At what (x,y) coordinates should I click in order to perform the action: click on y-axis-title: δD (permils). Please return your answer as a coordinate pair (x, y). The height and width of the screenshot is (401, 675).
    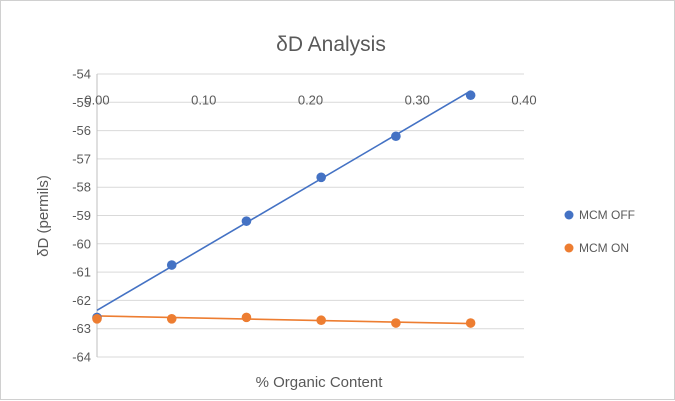
    Looking at the image, I should click on (43, 216).